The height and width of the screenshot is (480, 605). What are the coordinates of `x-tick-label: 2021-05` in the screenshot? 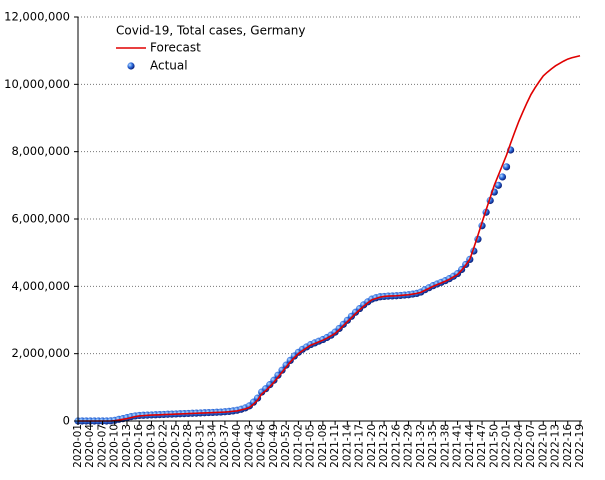 It's located at (311, 446).